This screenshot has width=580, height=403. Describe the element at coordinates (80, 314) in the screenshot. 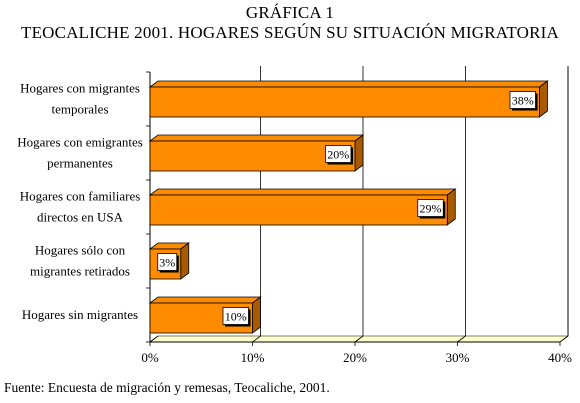

I see `category-label: Hogares sin migrantes` at that location.